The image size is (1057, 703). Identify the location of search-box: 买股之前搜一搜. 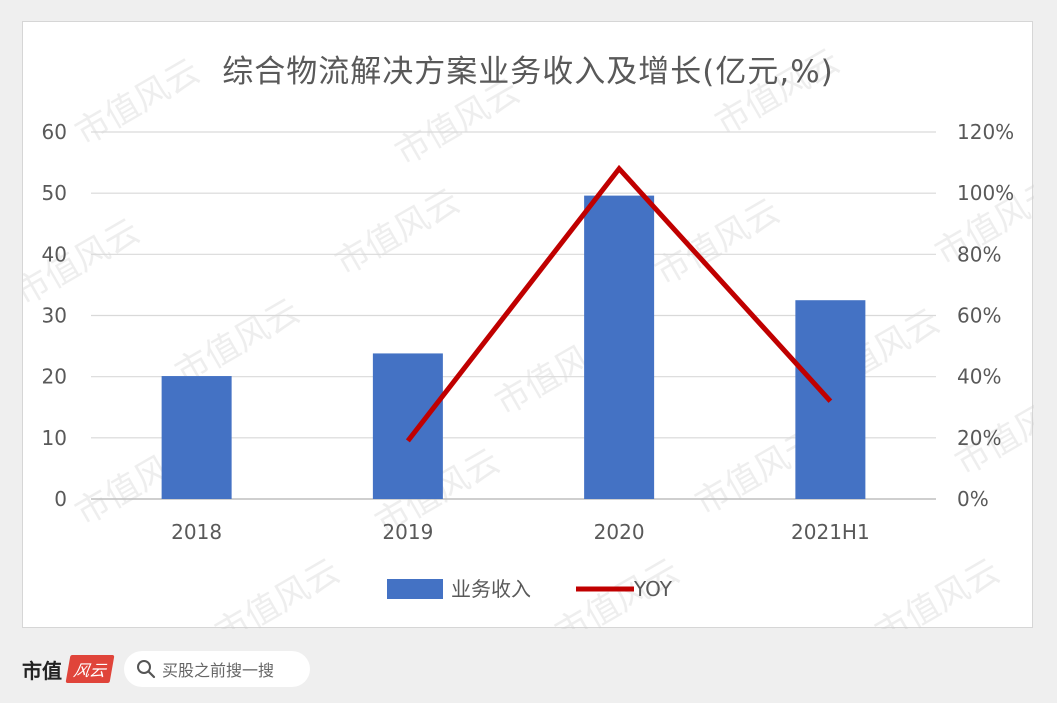
(217, 669).